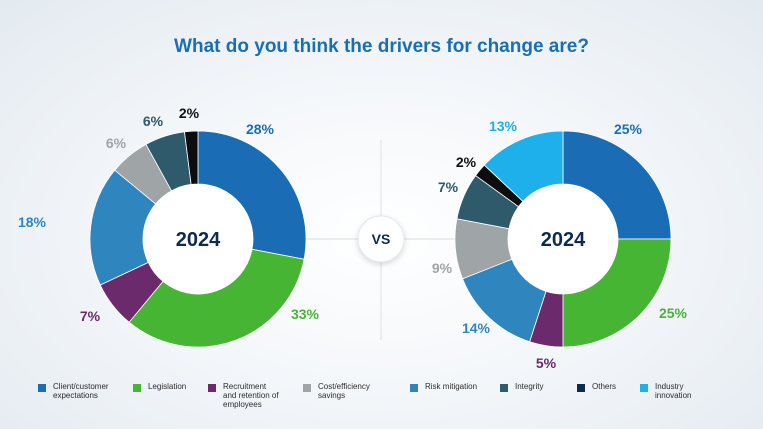 The width and height of the screenshot is (763, 429). What do you see at coordinates (32, 222) in the screenshot?
I see `data-label: 18%` at bounding box center [32, 222].